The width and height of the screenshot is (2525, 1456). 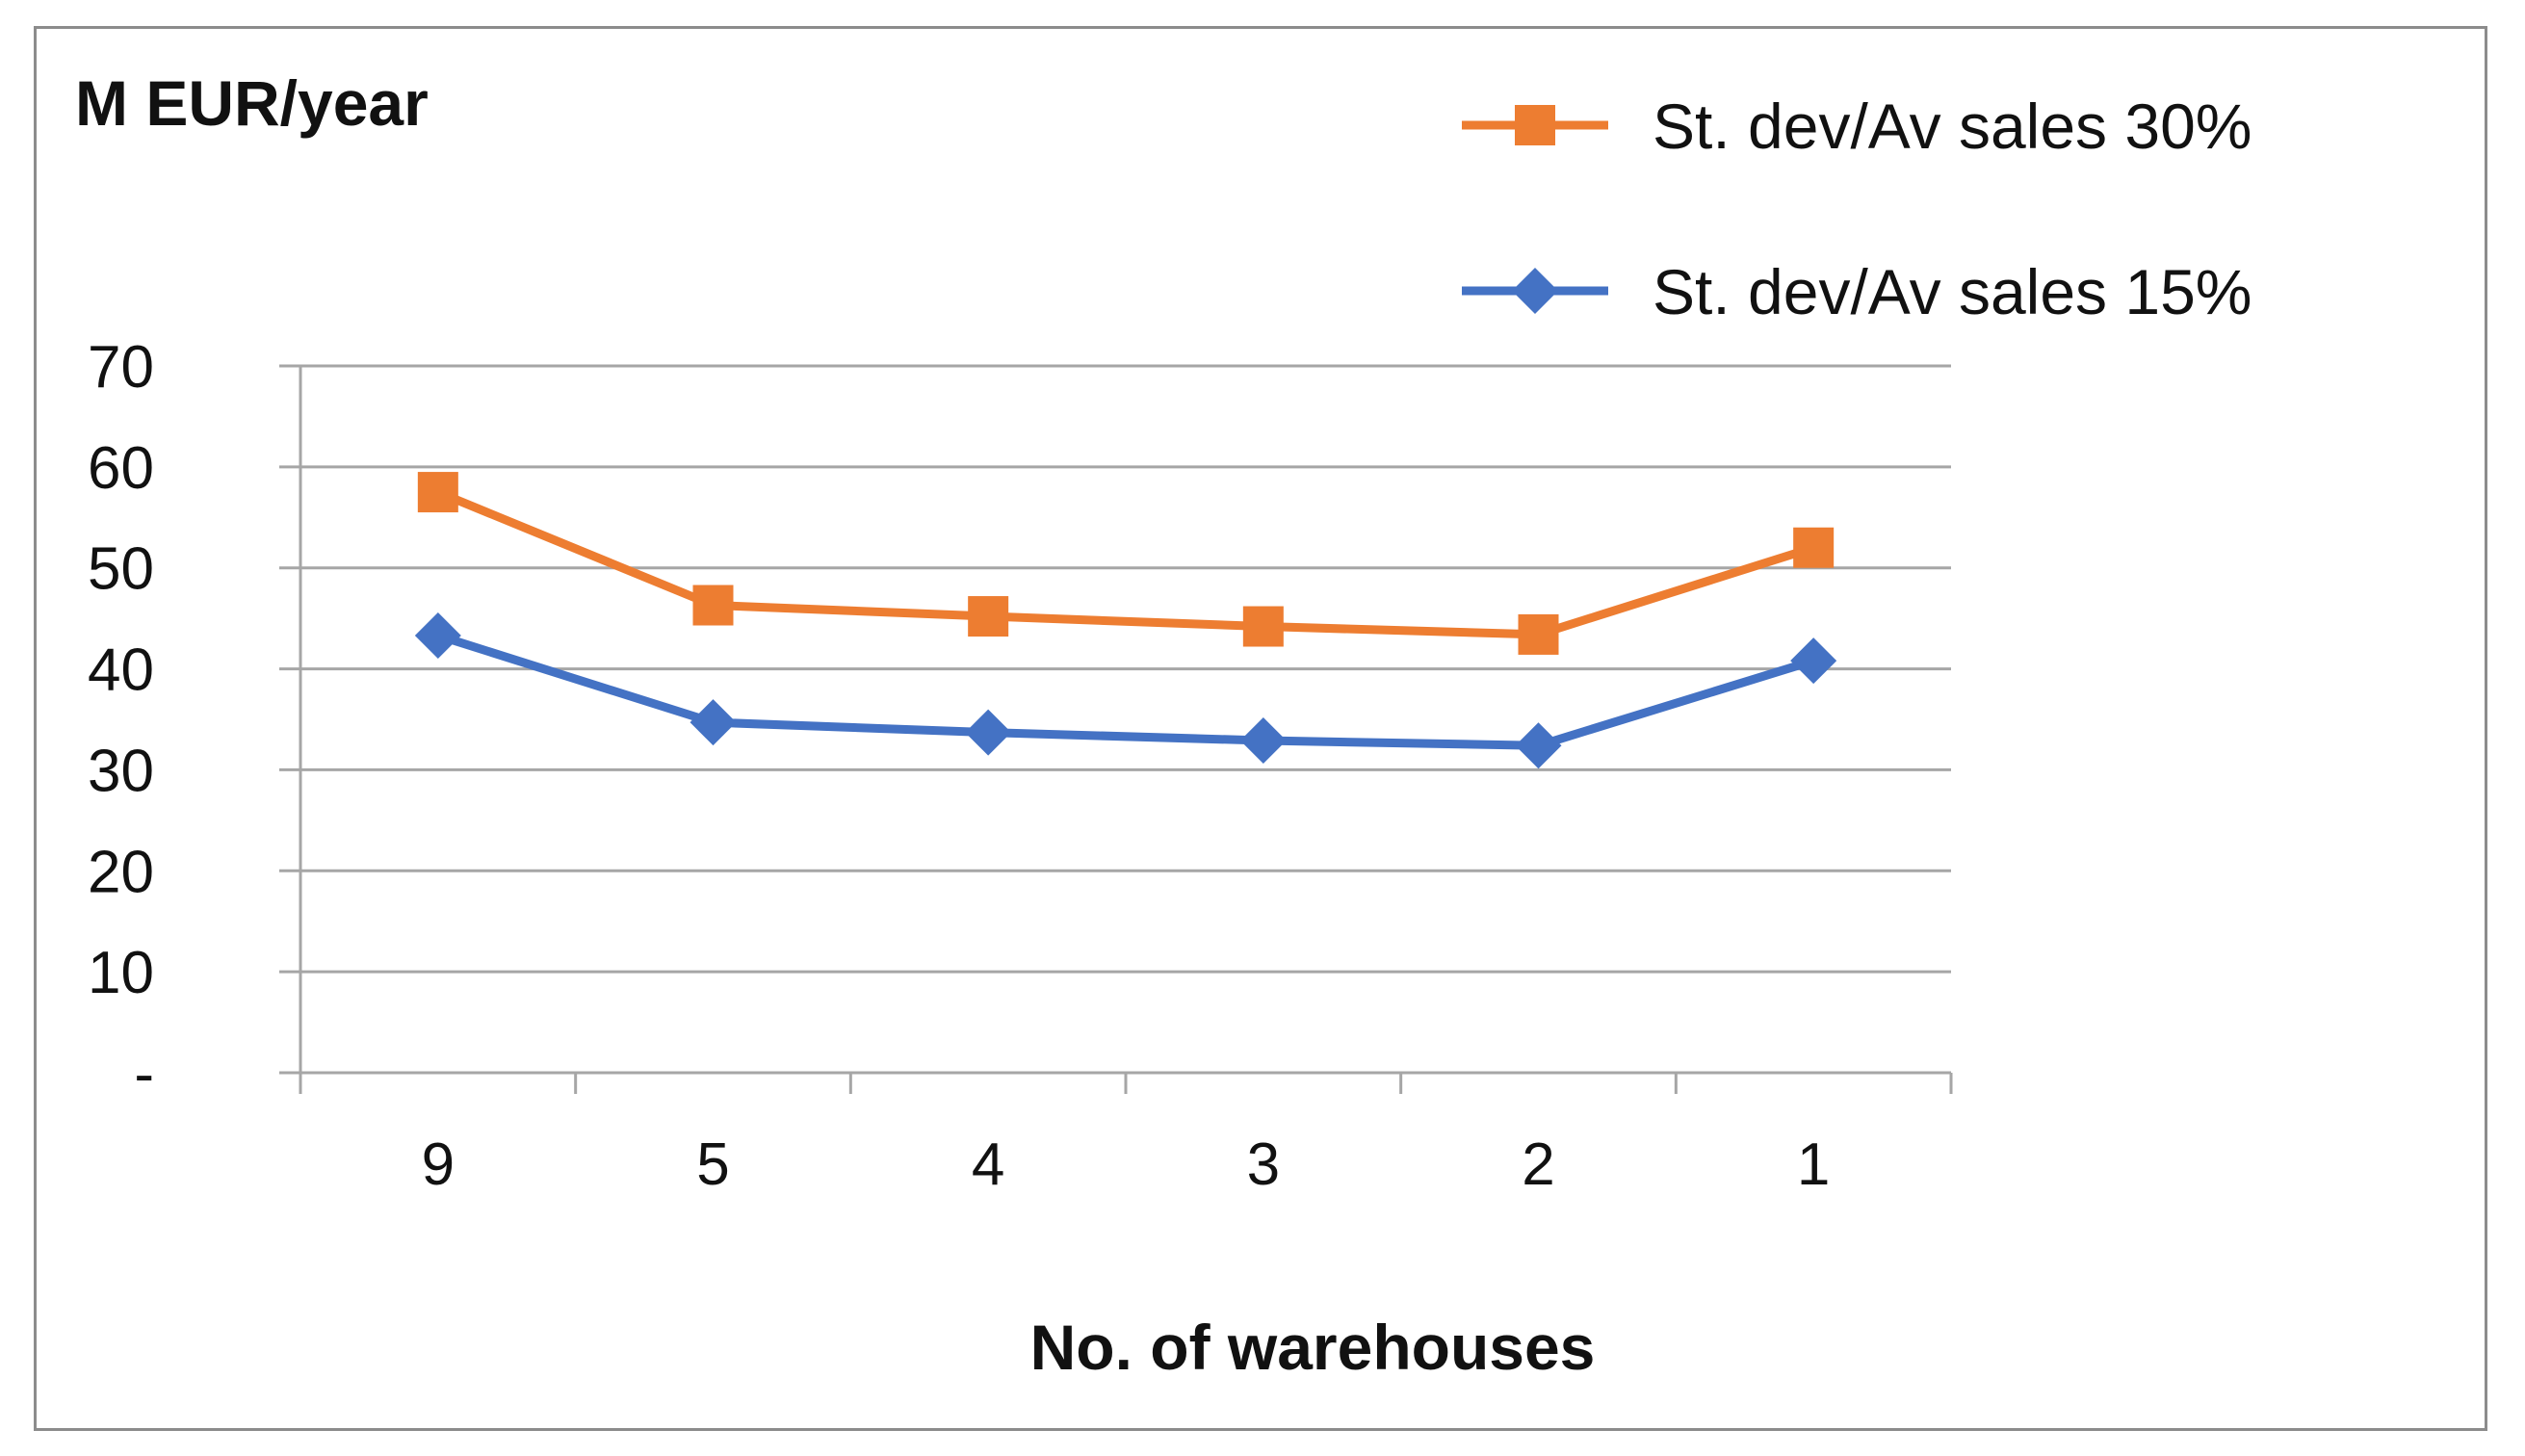 I want to click on legend-label-2: St. dev/Av sales 15%, so click(x=1952, y=292).